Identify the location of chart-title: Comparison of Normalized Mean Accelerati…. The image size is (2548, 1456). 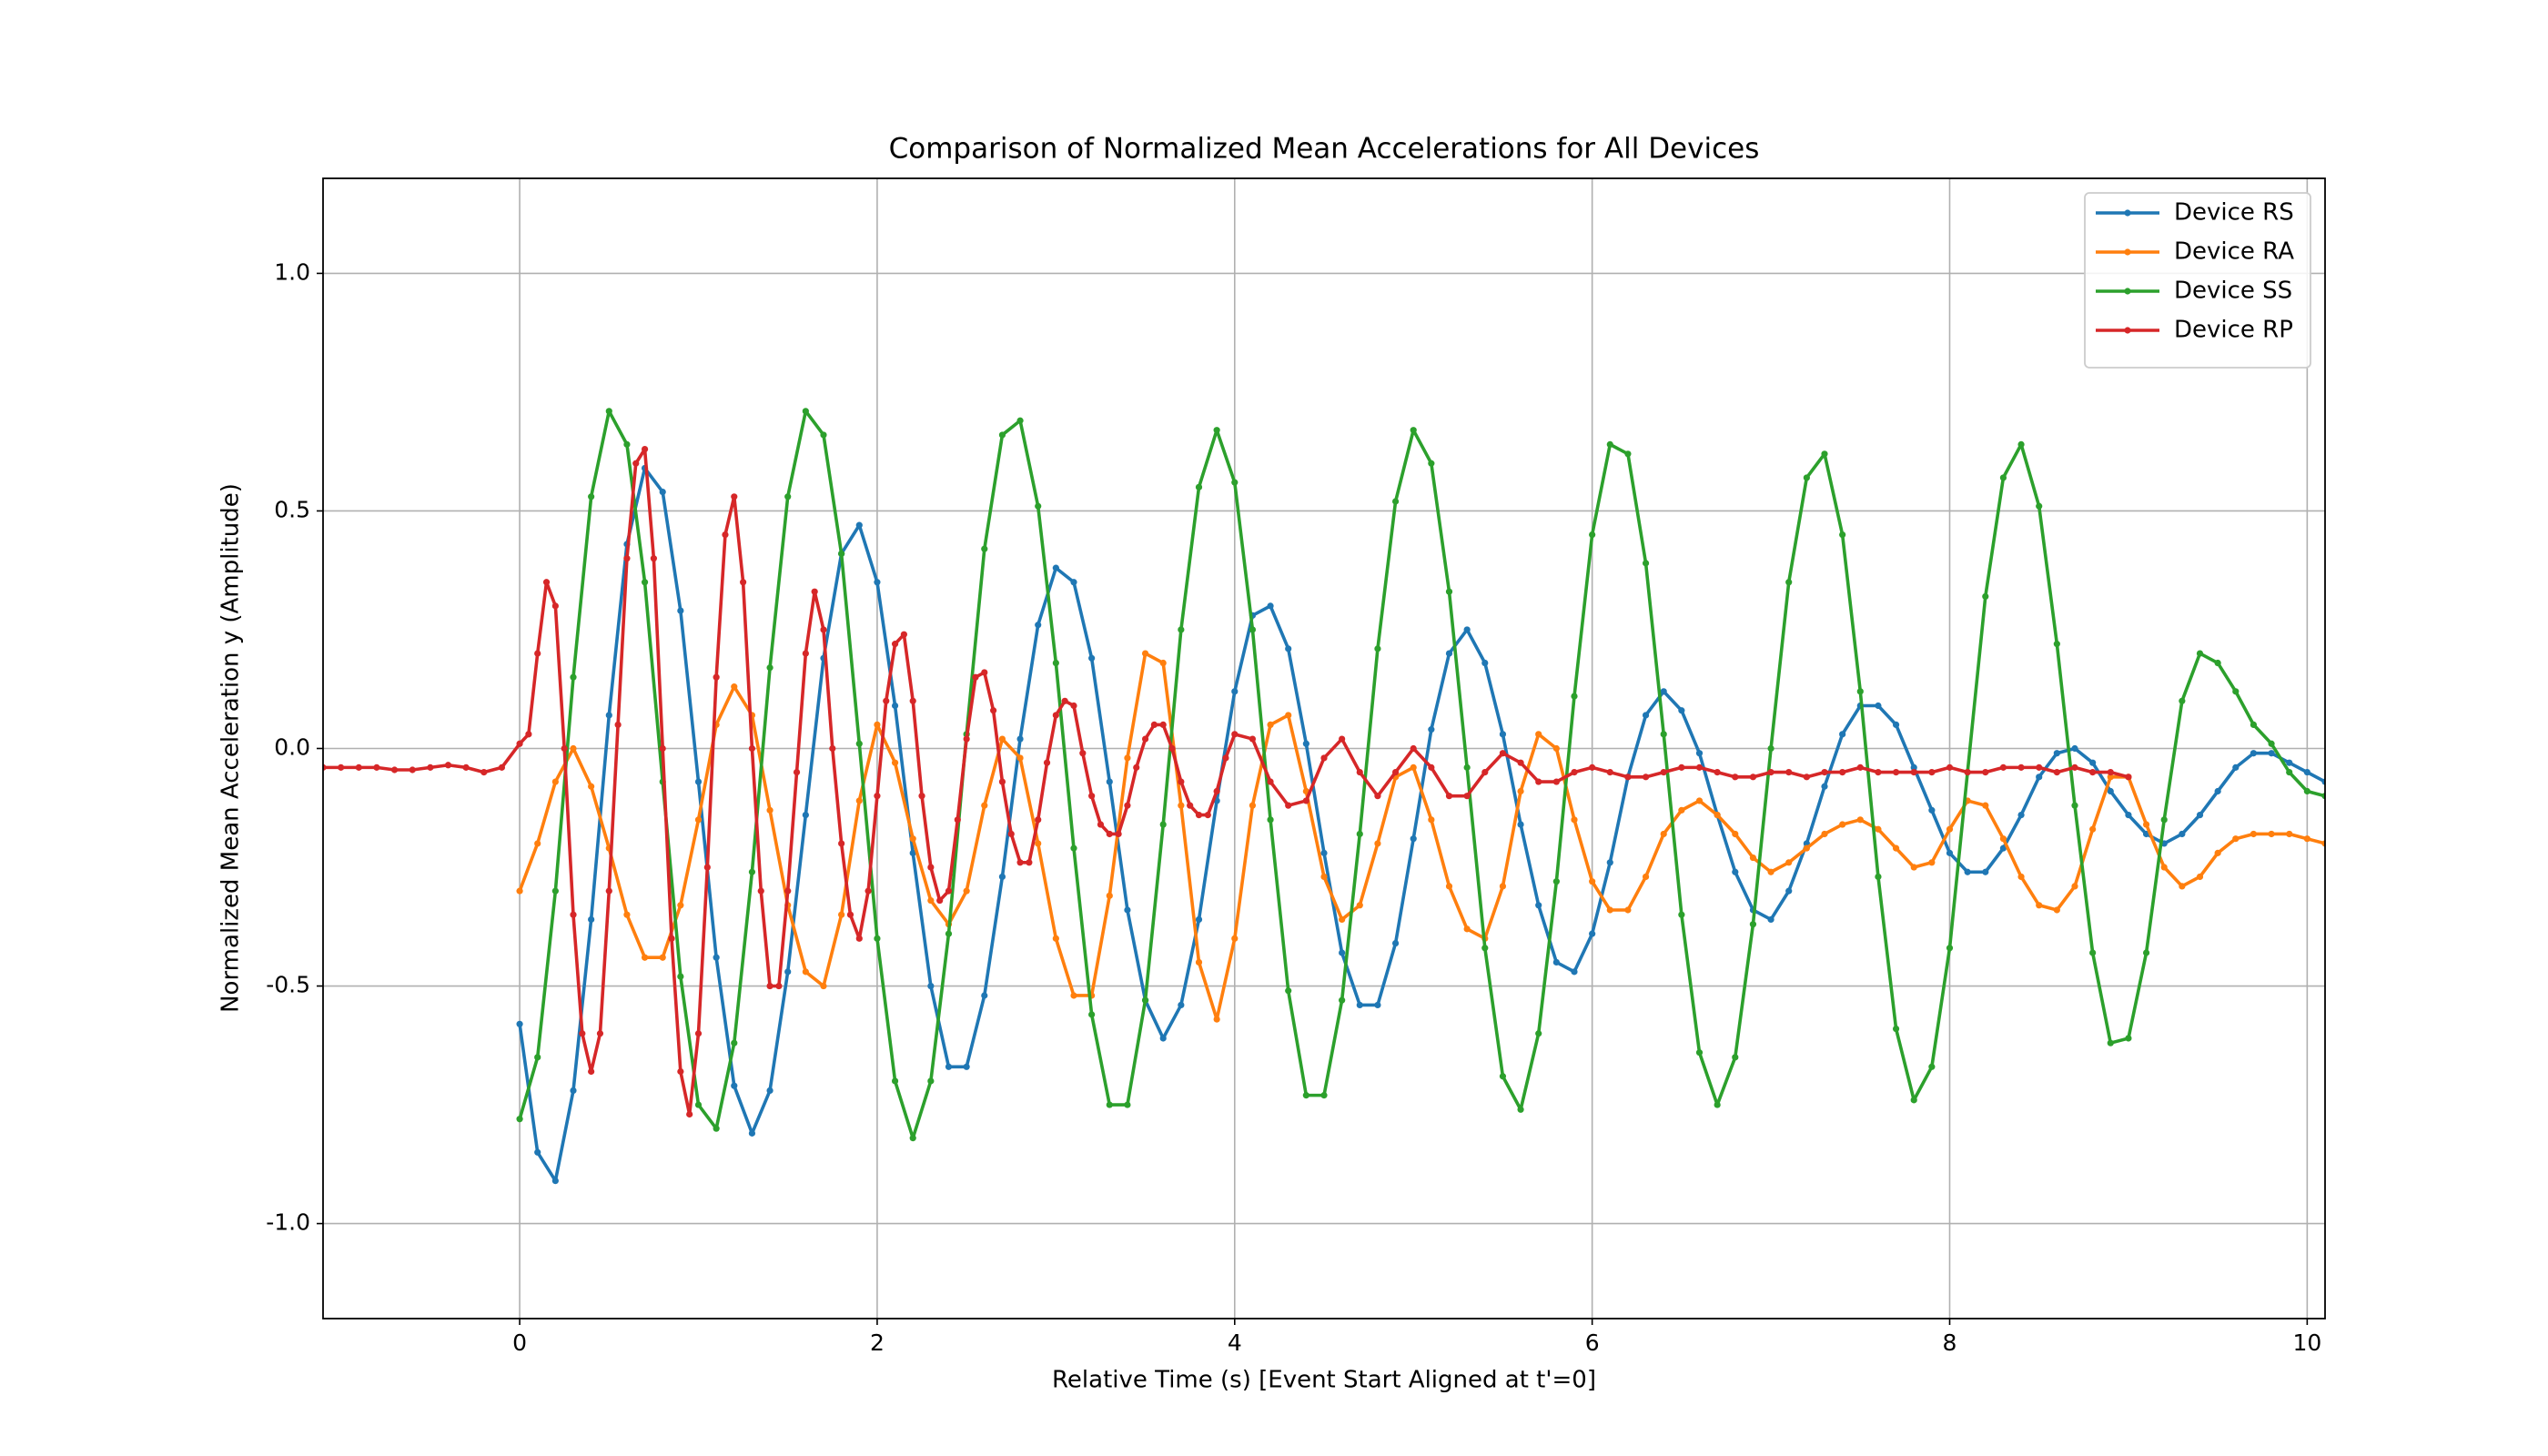
(1325, 150).